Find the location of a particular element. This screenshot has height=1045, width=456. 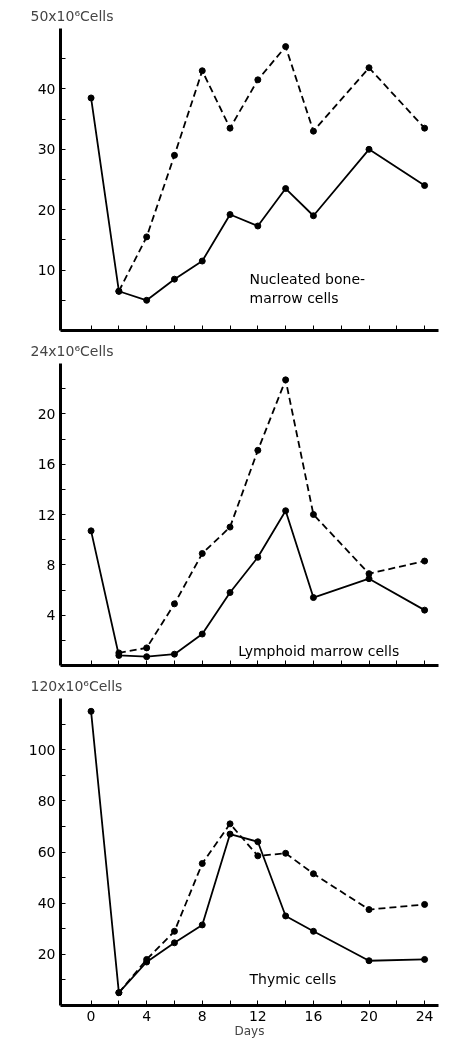

annotation: Lymphoid marrow cells is located at coordinates (319, 651).